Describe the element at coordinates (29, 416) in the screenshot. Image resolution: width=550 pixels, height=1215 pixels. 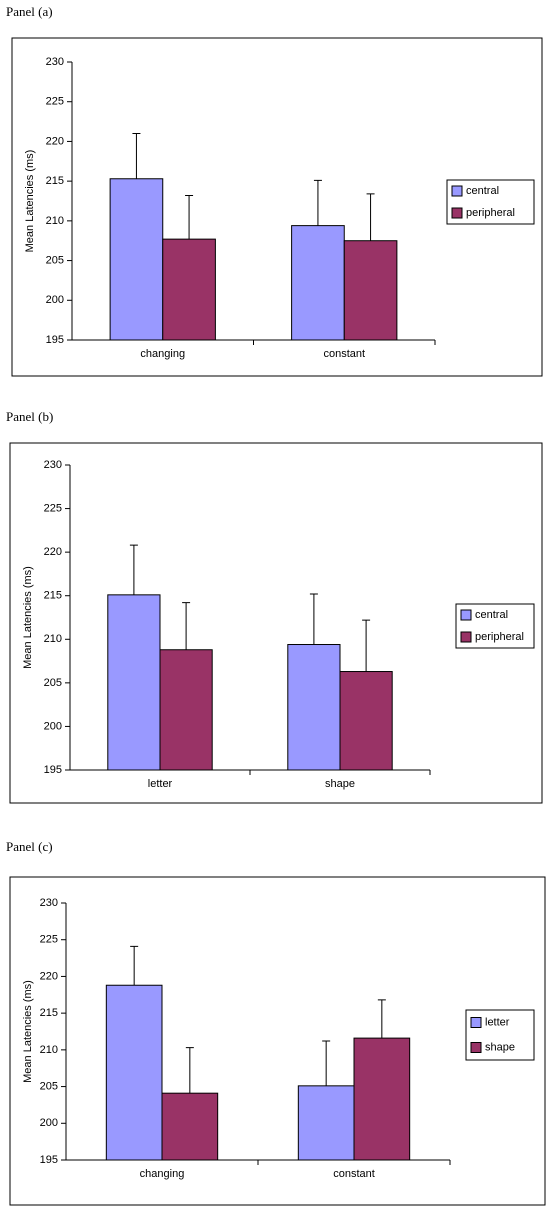
I see `panel-title: Panel (b)` at that location.